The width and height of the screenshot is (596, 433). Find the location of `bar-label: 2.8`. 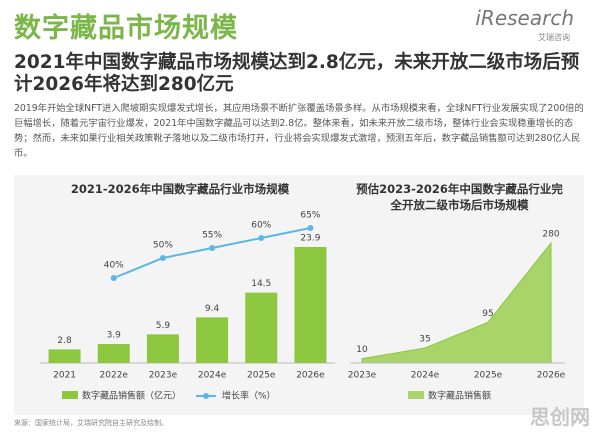

bar-label: 2.8 is located at coordinates (64, 341).